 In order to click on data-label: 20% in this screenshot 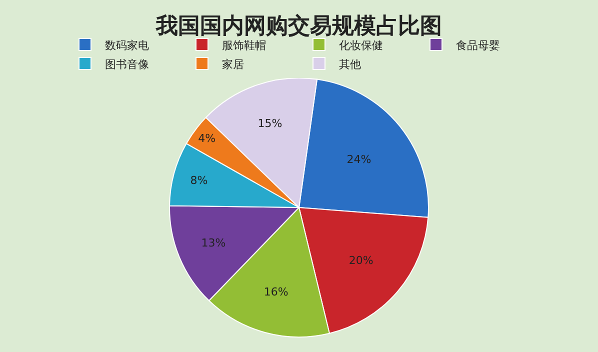, I will do `click(361, 260)`.